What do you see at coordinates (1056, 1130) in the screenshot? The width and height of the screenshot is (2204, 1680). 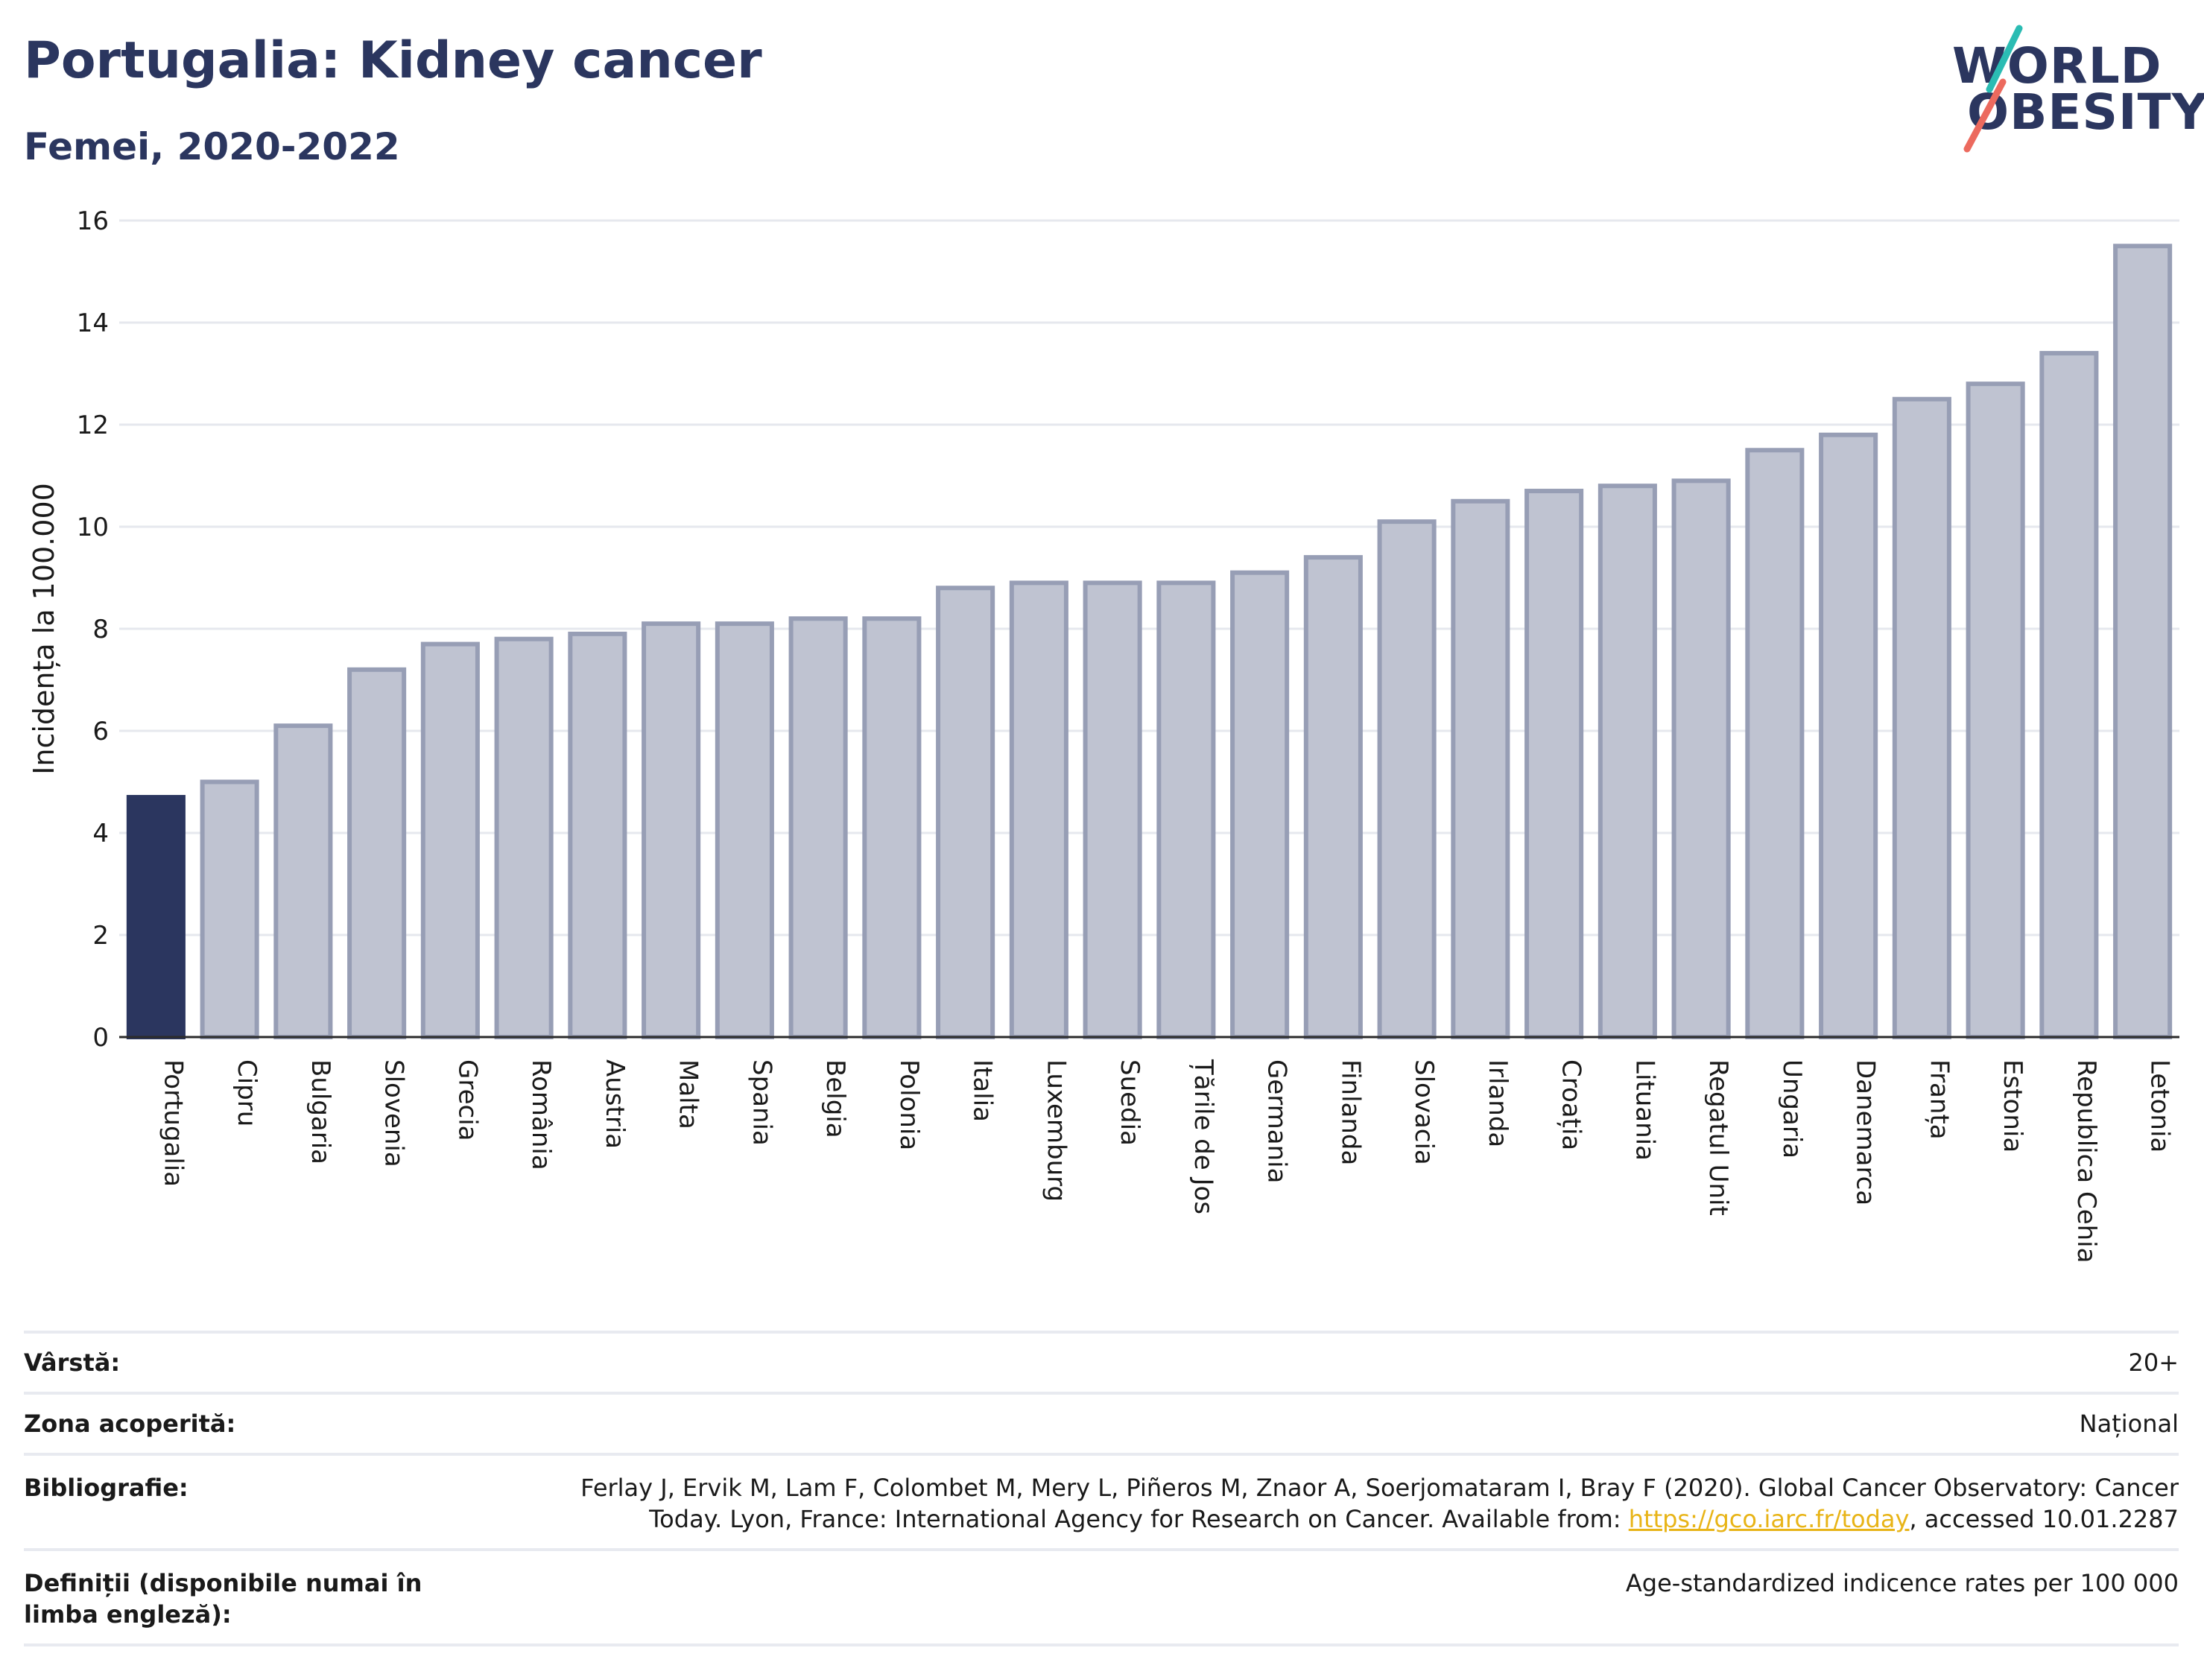 I see `x-tick-label: Luxemburg` at bounding box center [1056, 1130].